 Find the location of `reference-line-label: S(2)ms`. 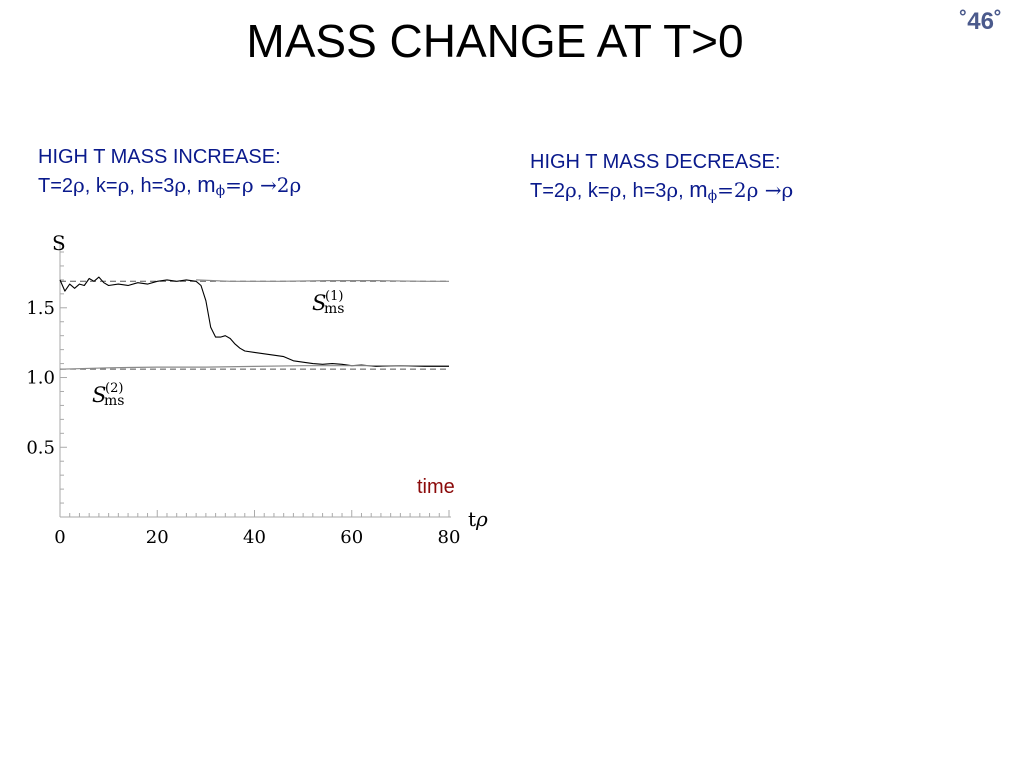

reference-line-label: S(2)ms is located at coordinates (108, 395).